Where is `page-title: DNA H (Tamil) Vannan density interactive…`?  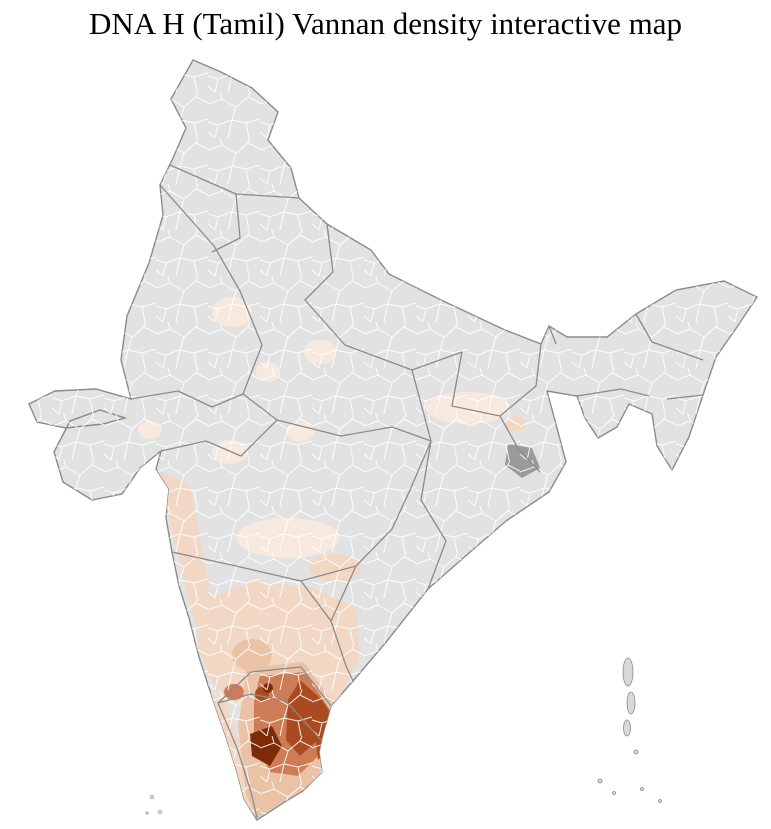
page-title: DNA H (Tamil) Vannan density interactive… is located at coordinates (385, 23).